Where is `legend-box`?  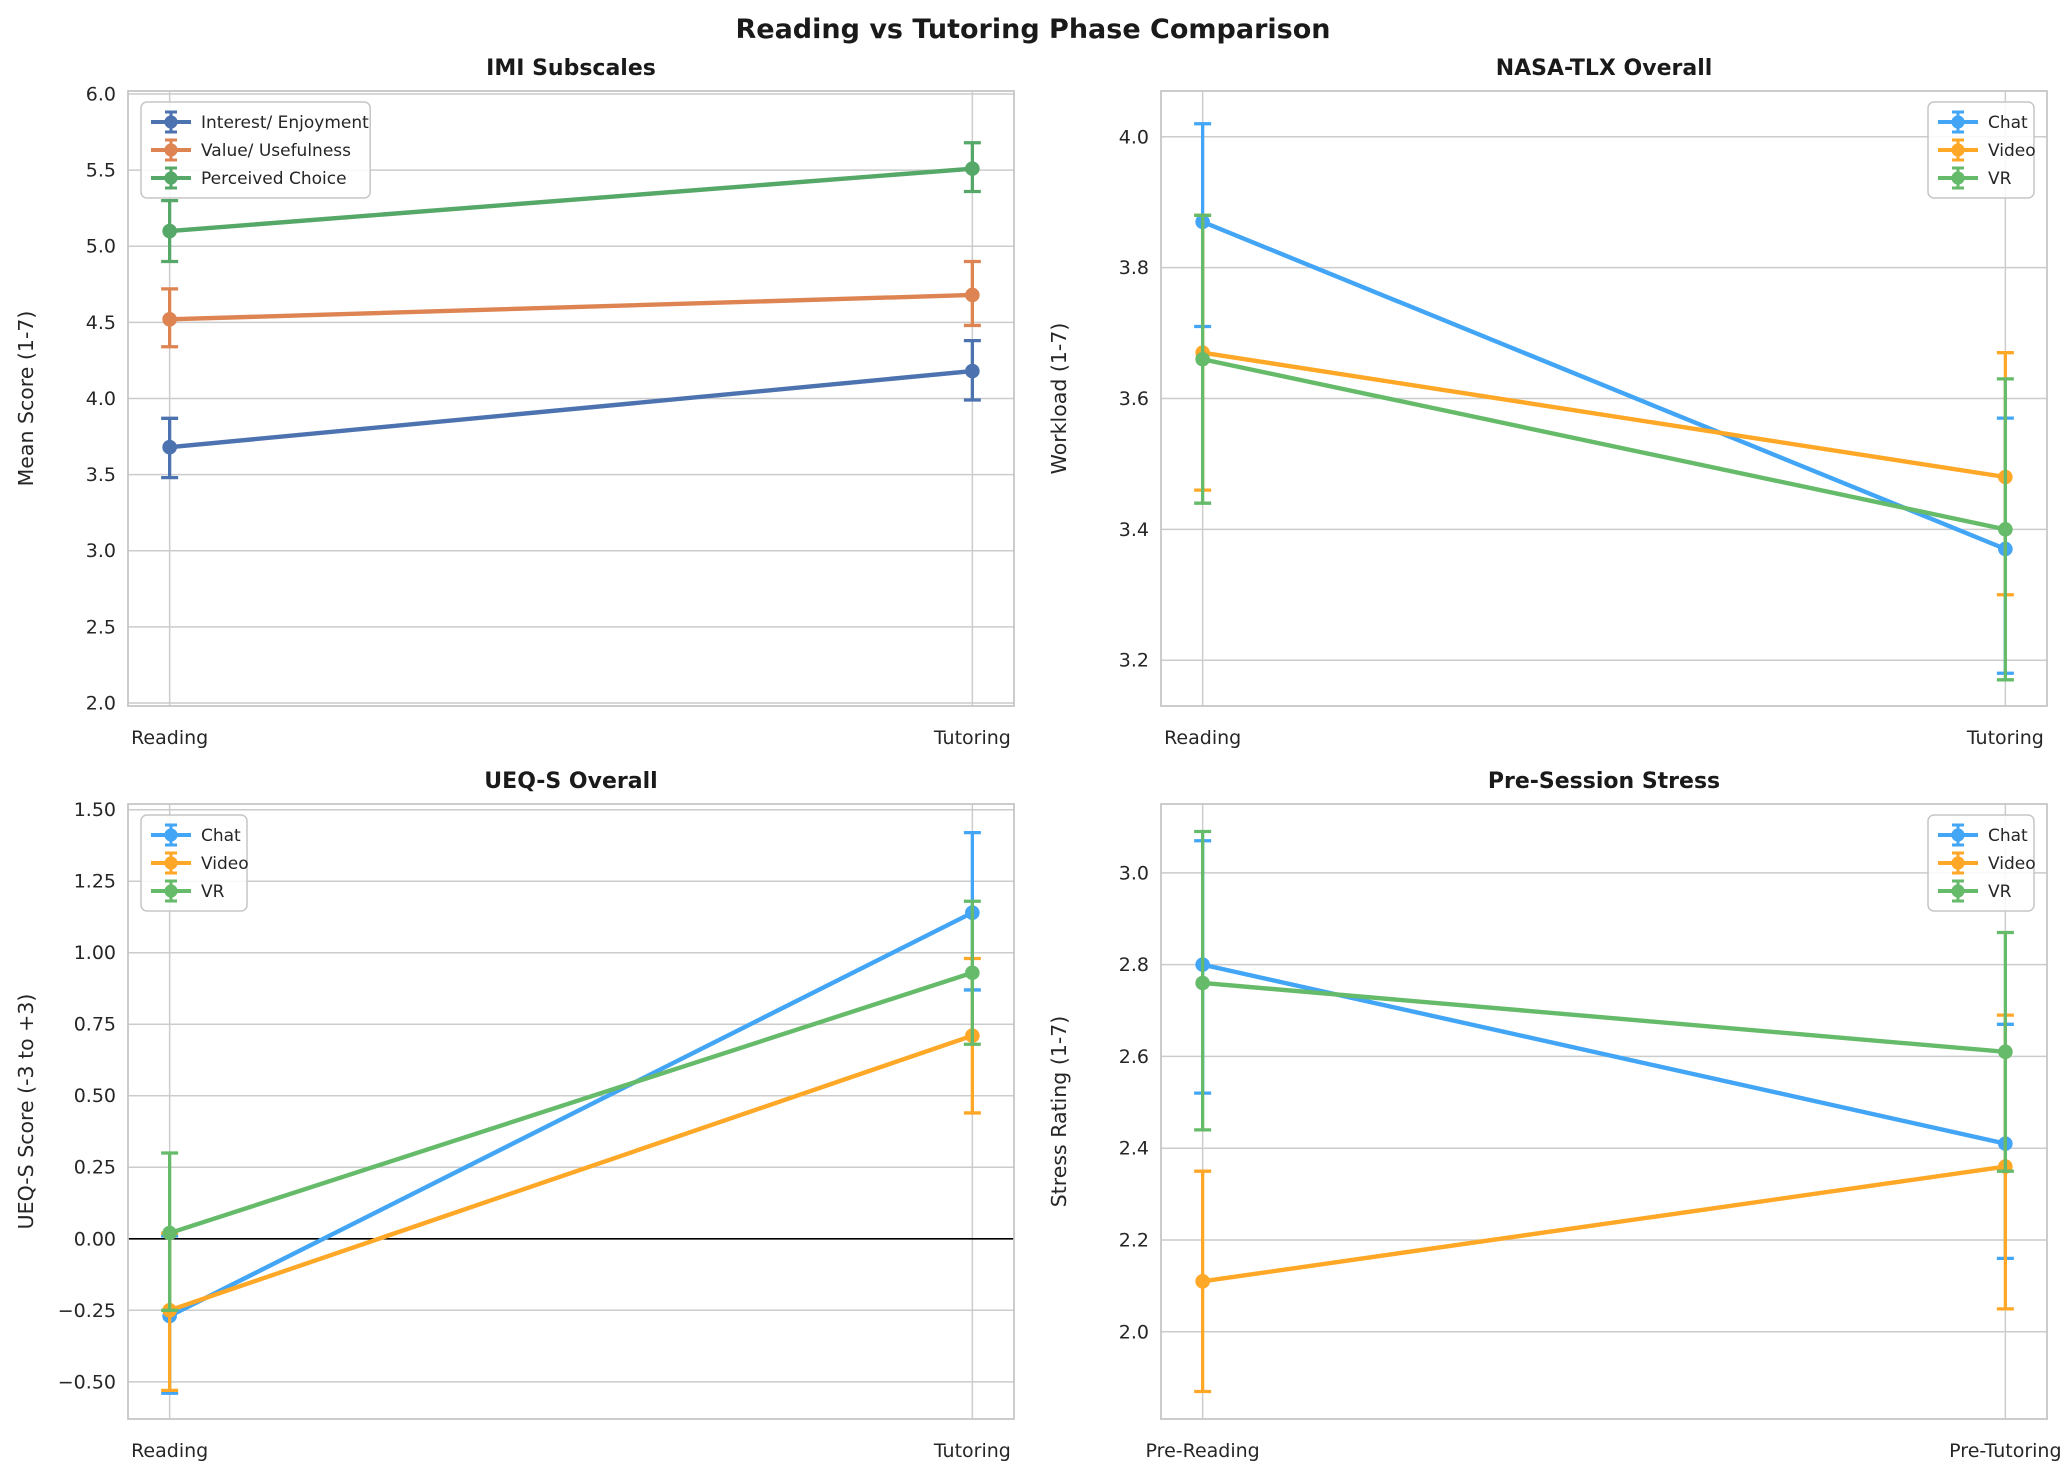 legend-box is located at coordinates (255, 150).